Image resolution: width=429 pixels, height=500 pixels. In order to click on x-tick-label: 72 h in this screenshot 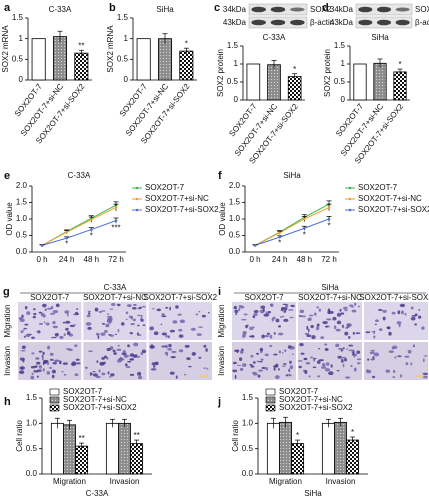, I will do `click(116, 259)`.